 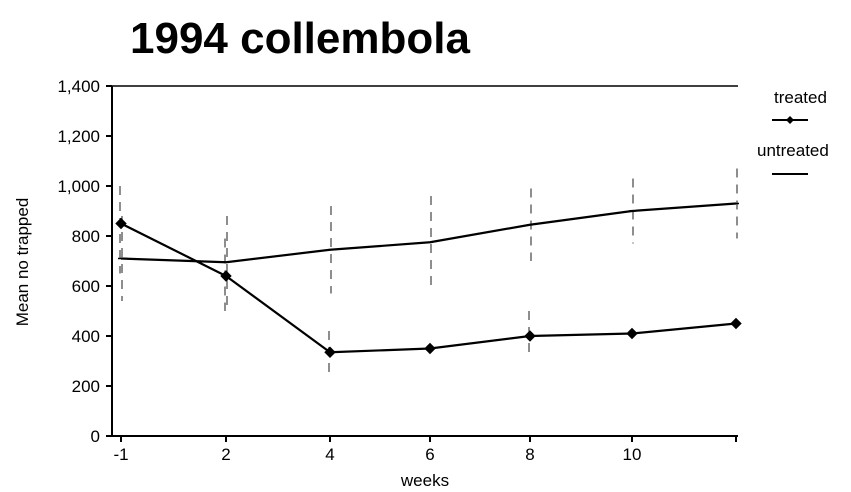 What do you see at coordinates (429, 454) in the screenshot?
I see `x-tick-label: 6` at bounding box center [429, 454].